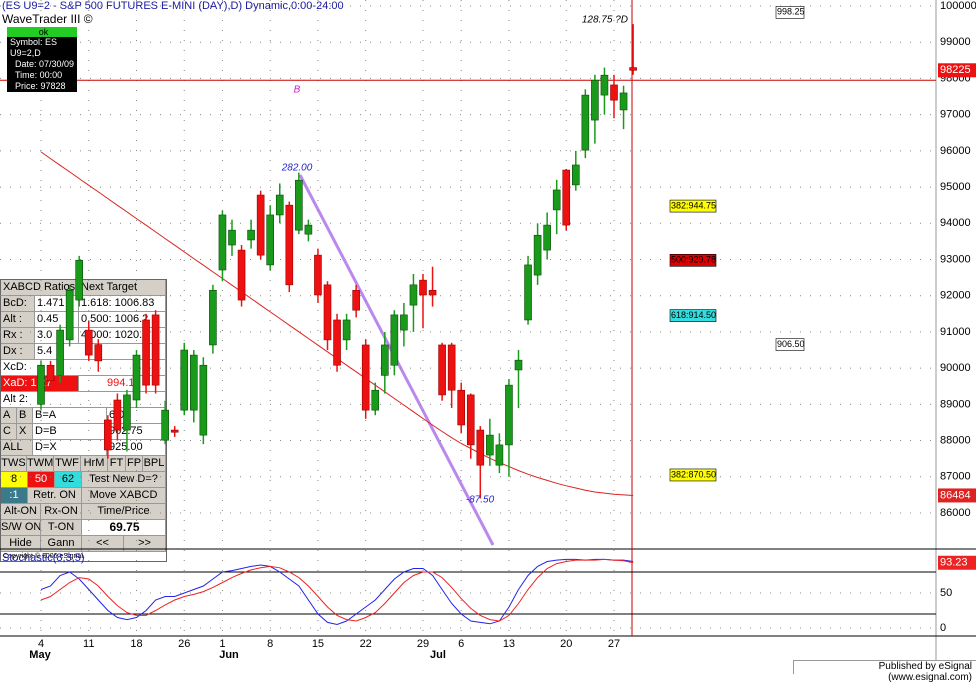 The width and height of the screenshot is (976, 683). I want to click on button: S/W ON, so click(21, 527).